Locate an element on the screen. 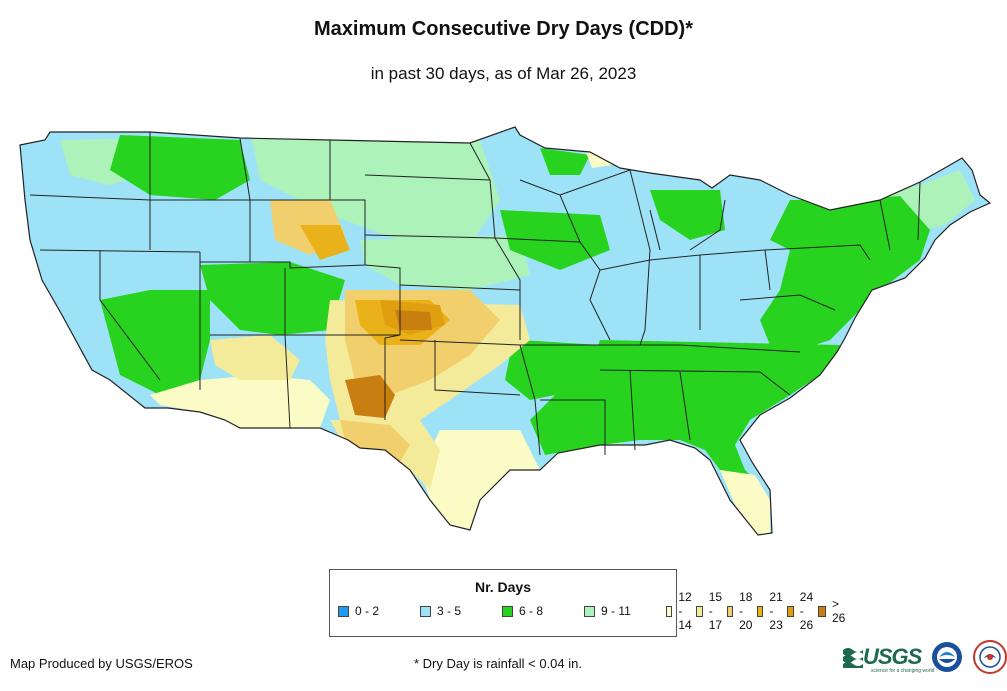  legend-label: > 26 is located at coordinates (838, 611).